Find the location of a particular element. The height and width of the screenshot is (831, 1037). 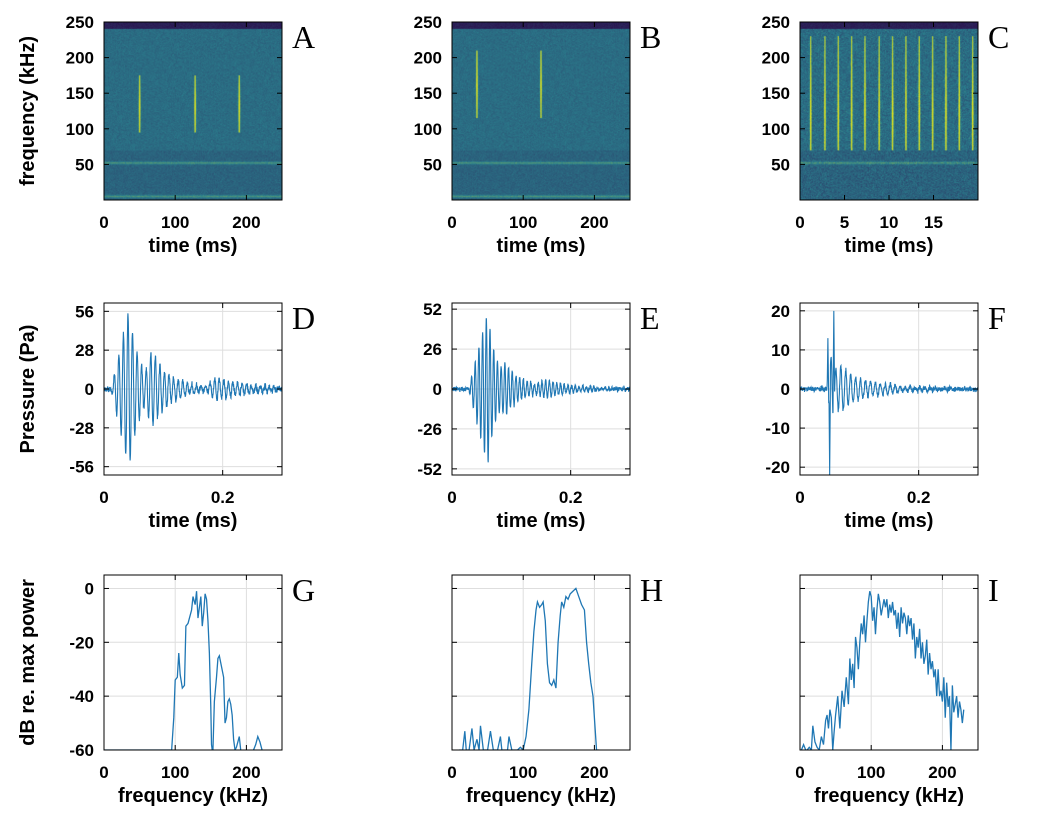

spectrogram-C is located at coordinates (889, 111).